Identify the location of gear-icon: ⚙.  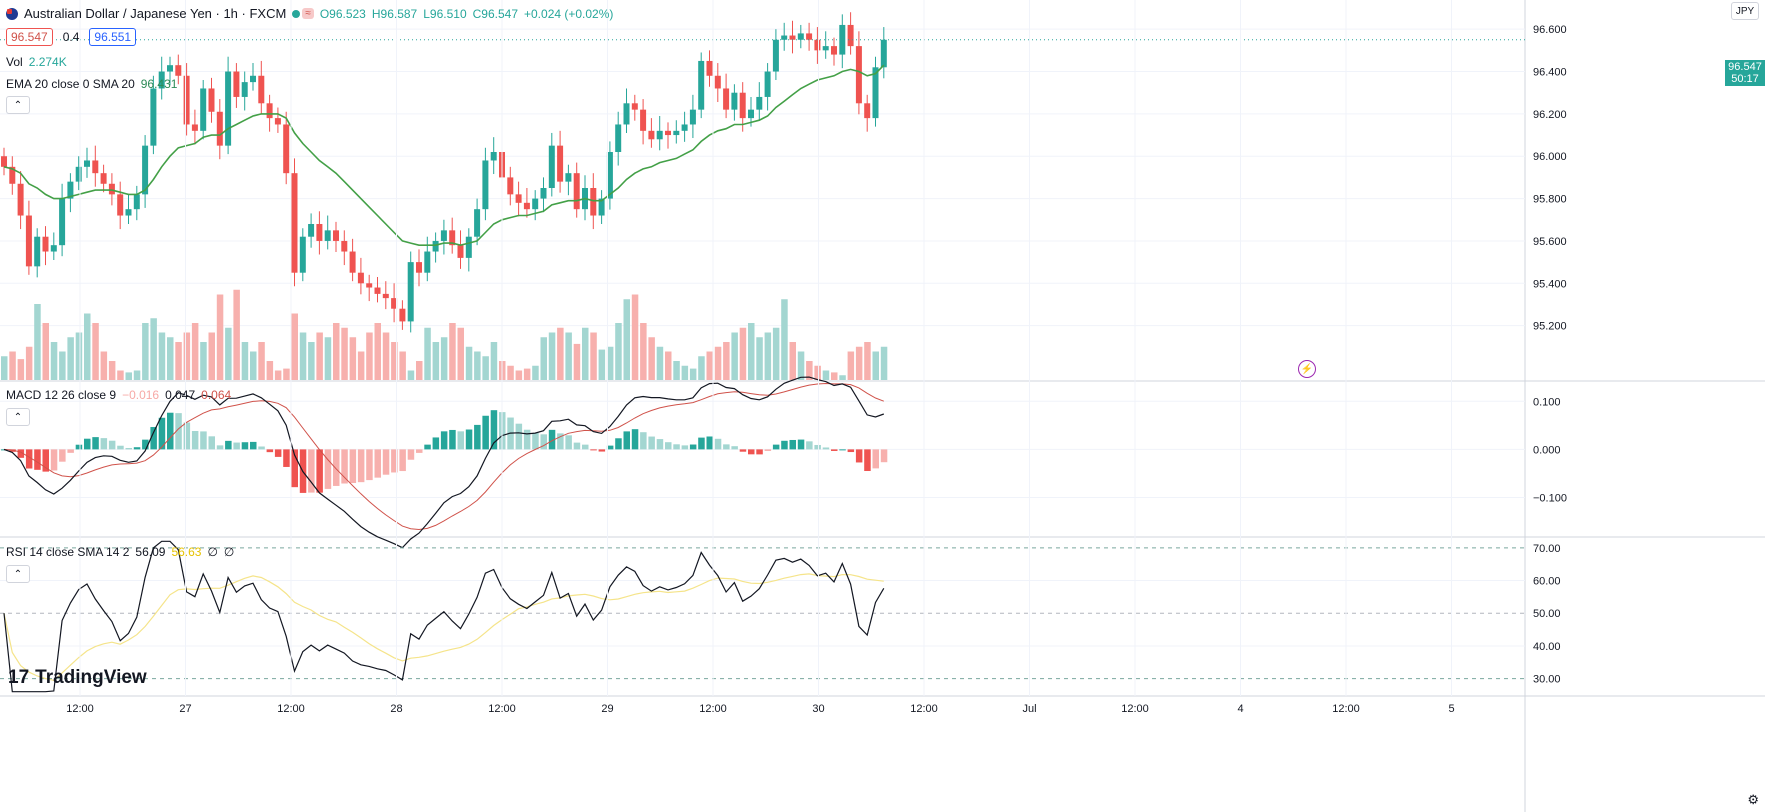
(1753, 799).